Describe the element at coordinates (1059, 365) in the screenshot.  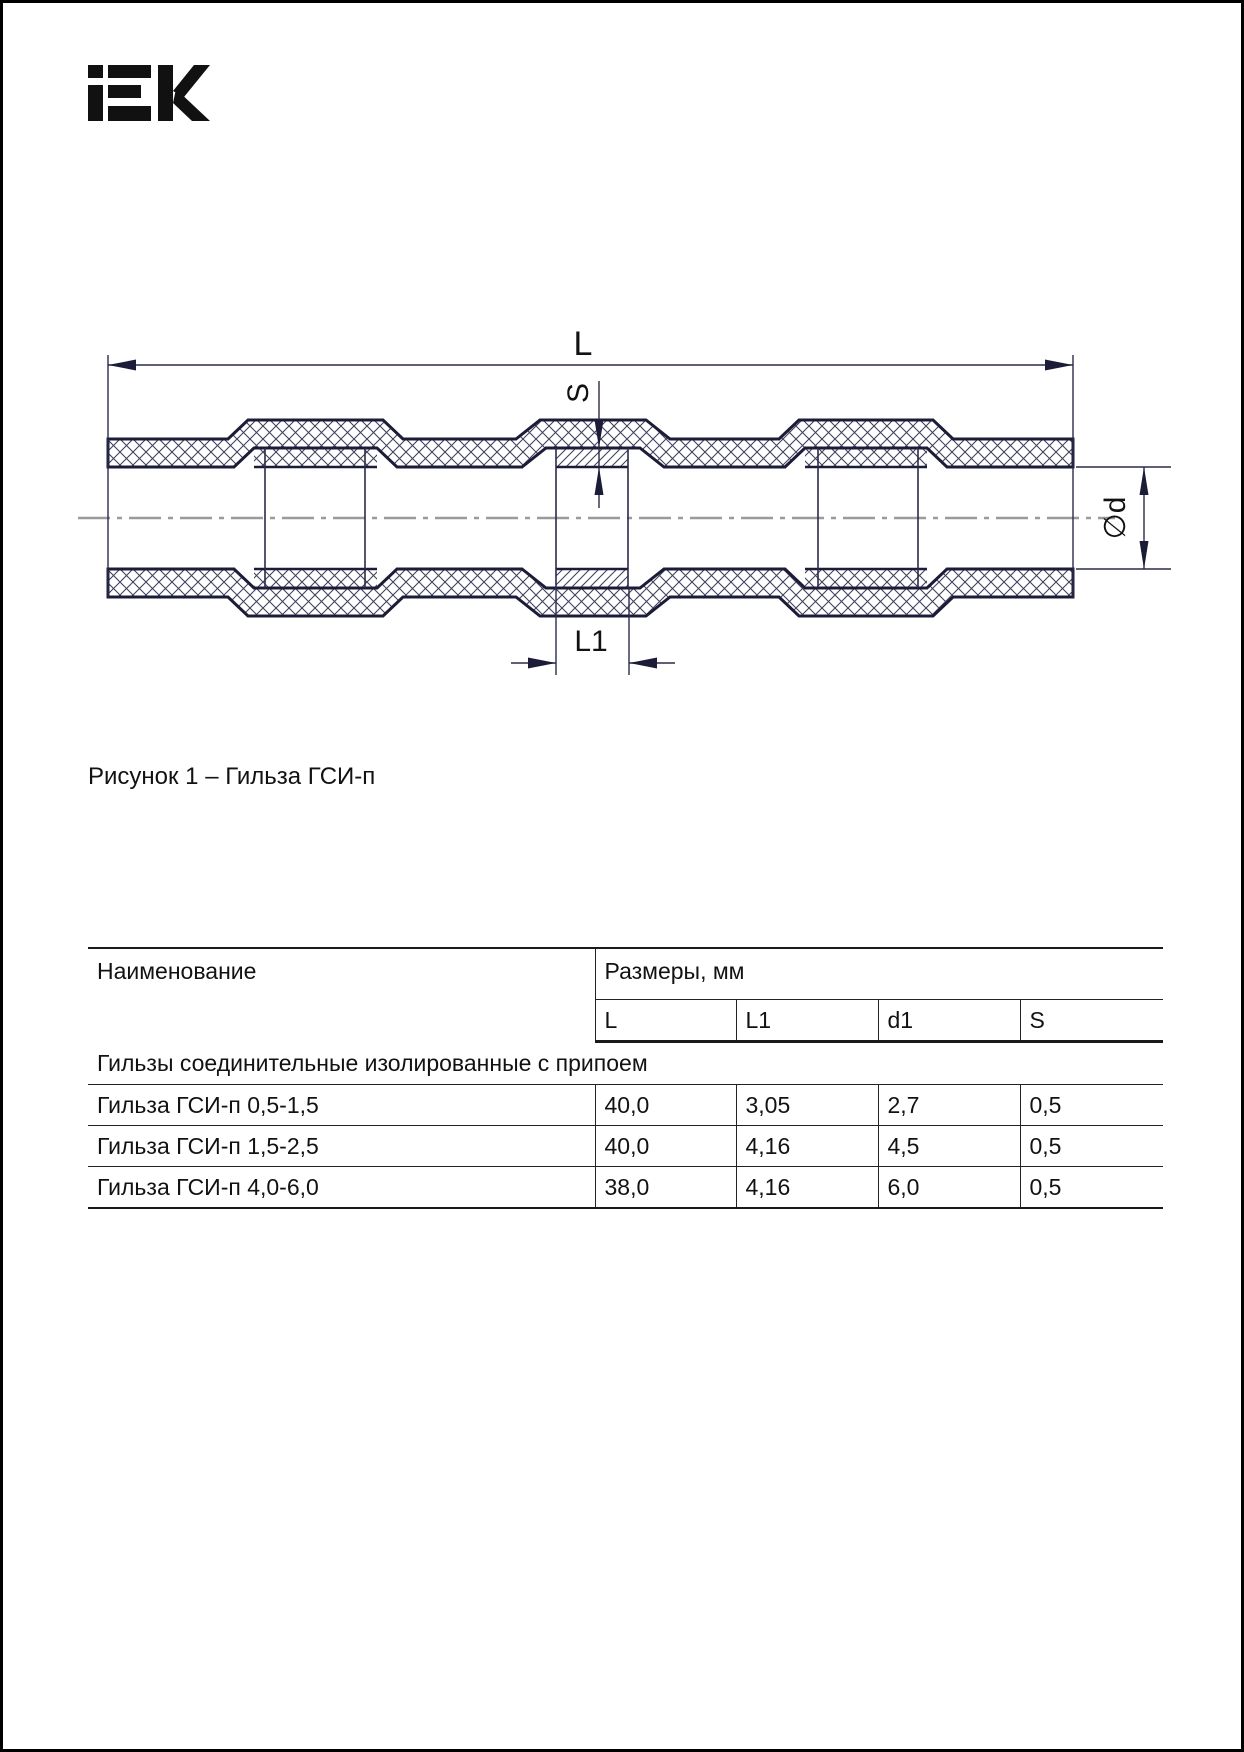
I see `arrow-L-right` at that location.